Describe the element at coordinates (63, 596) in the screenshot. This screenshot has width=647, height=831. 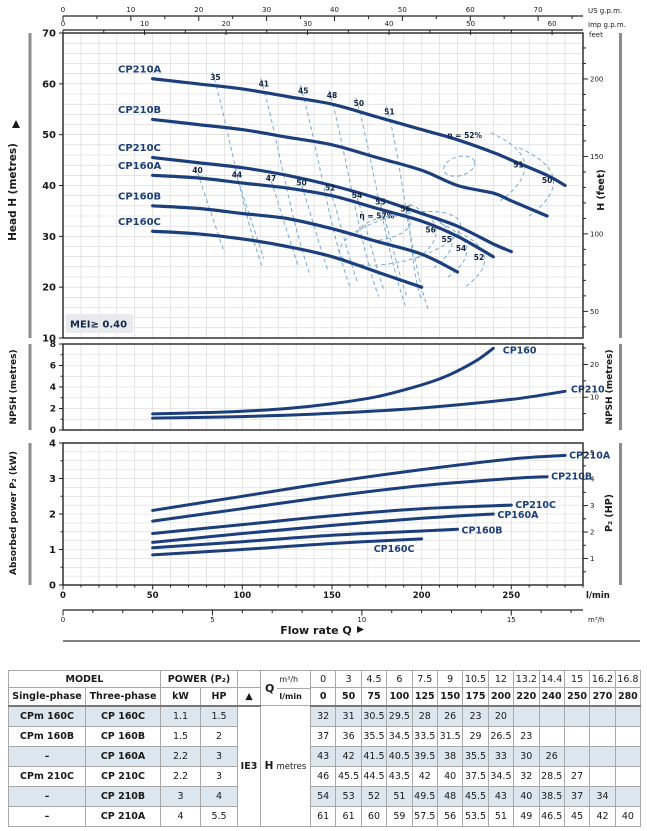
I see `lmin-tick-label: 0` at that location.